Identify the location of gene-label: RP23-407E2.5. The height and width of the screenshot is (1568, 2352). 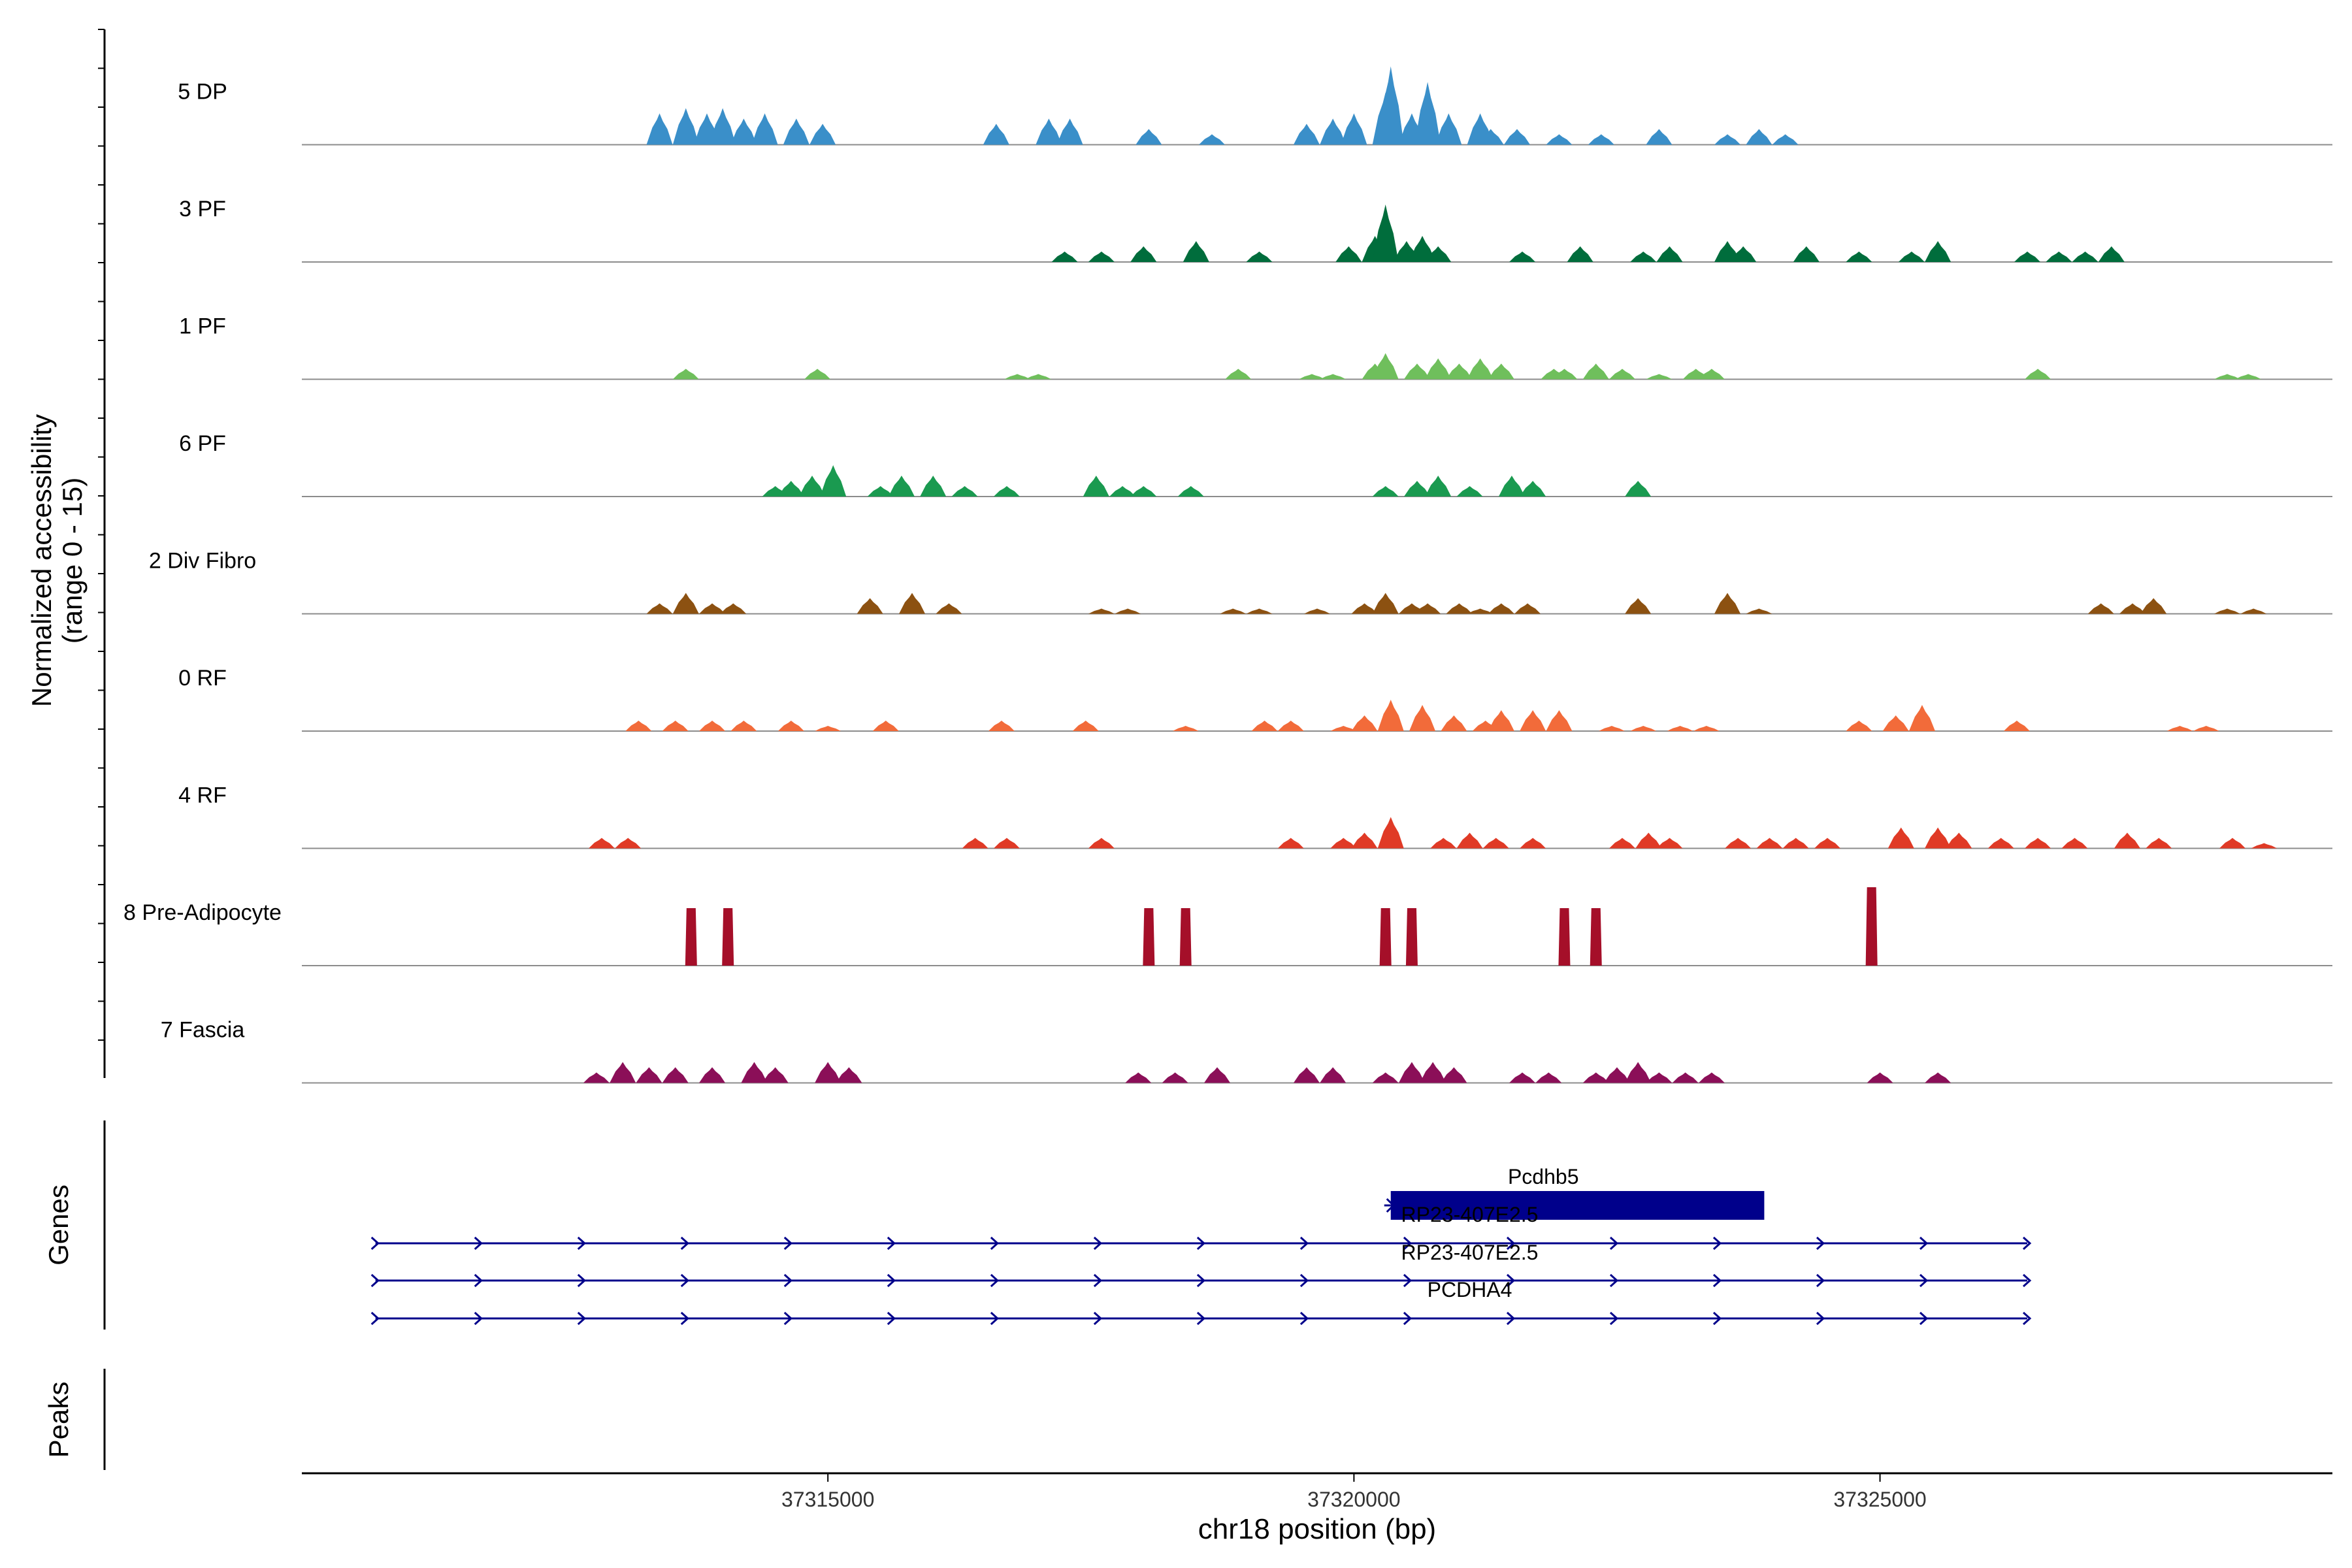
(1470, 1252).